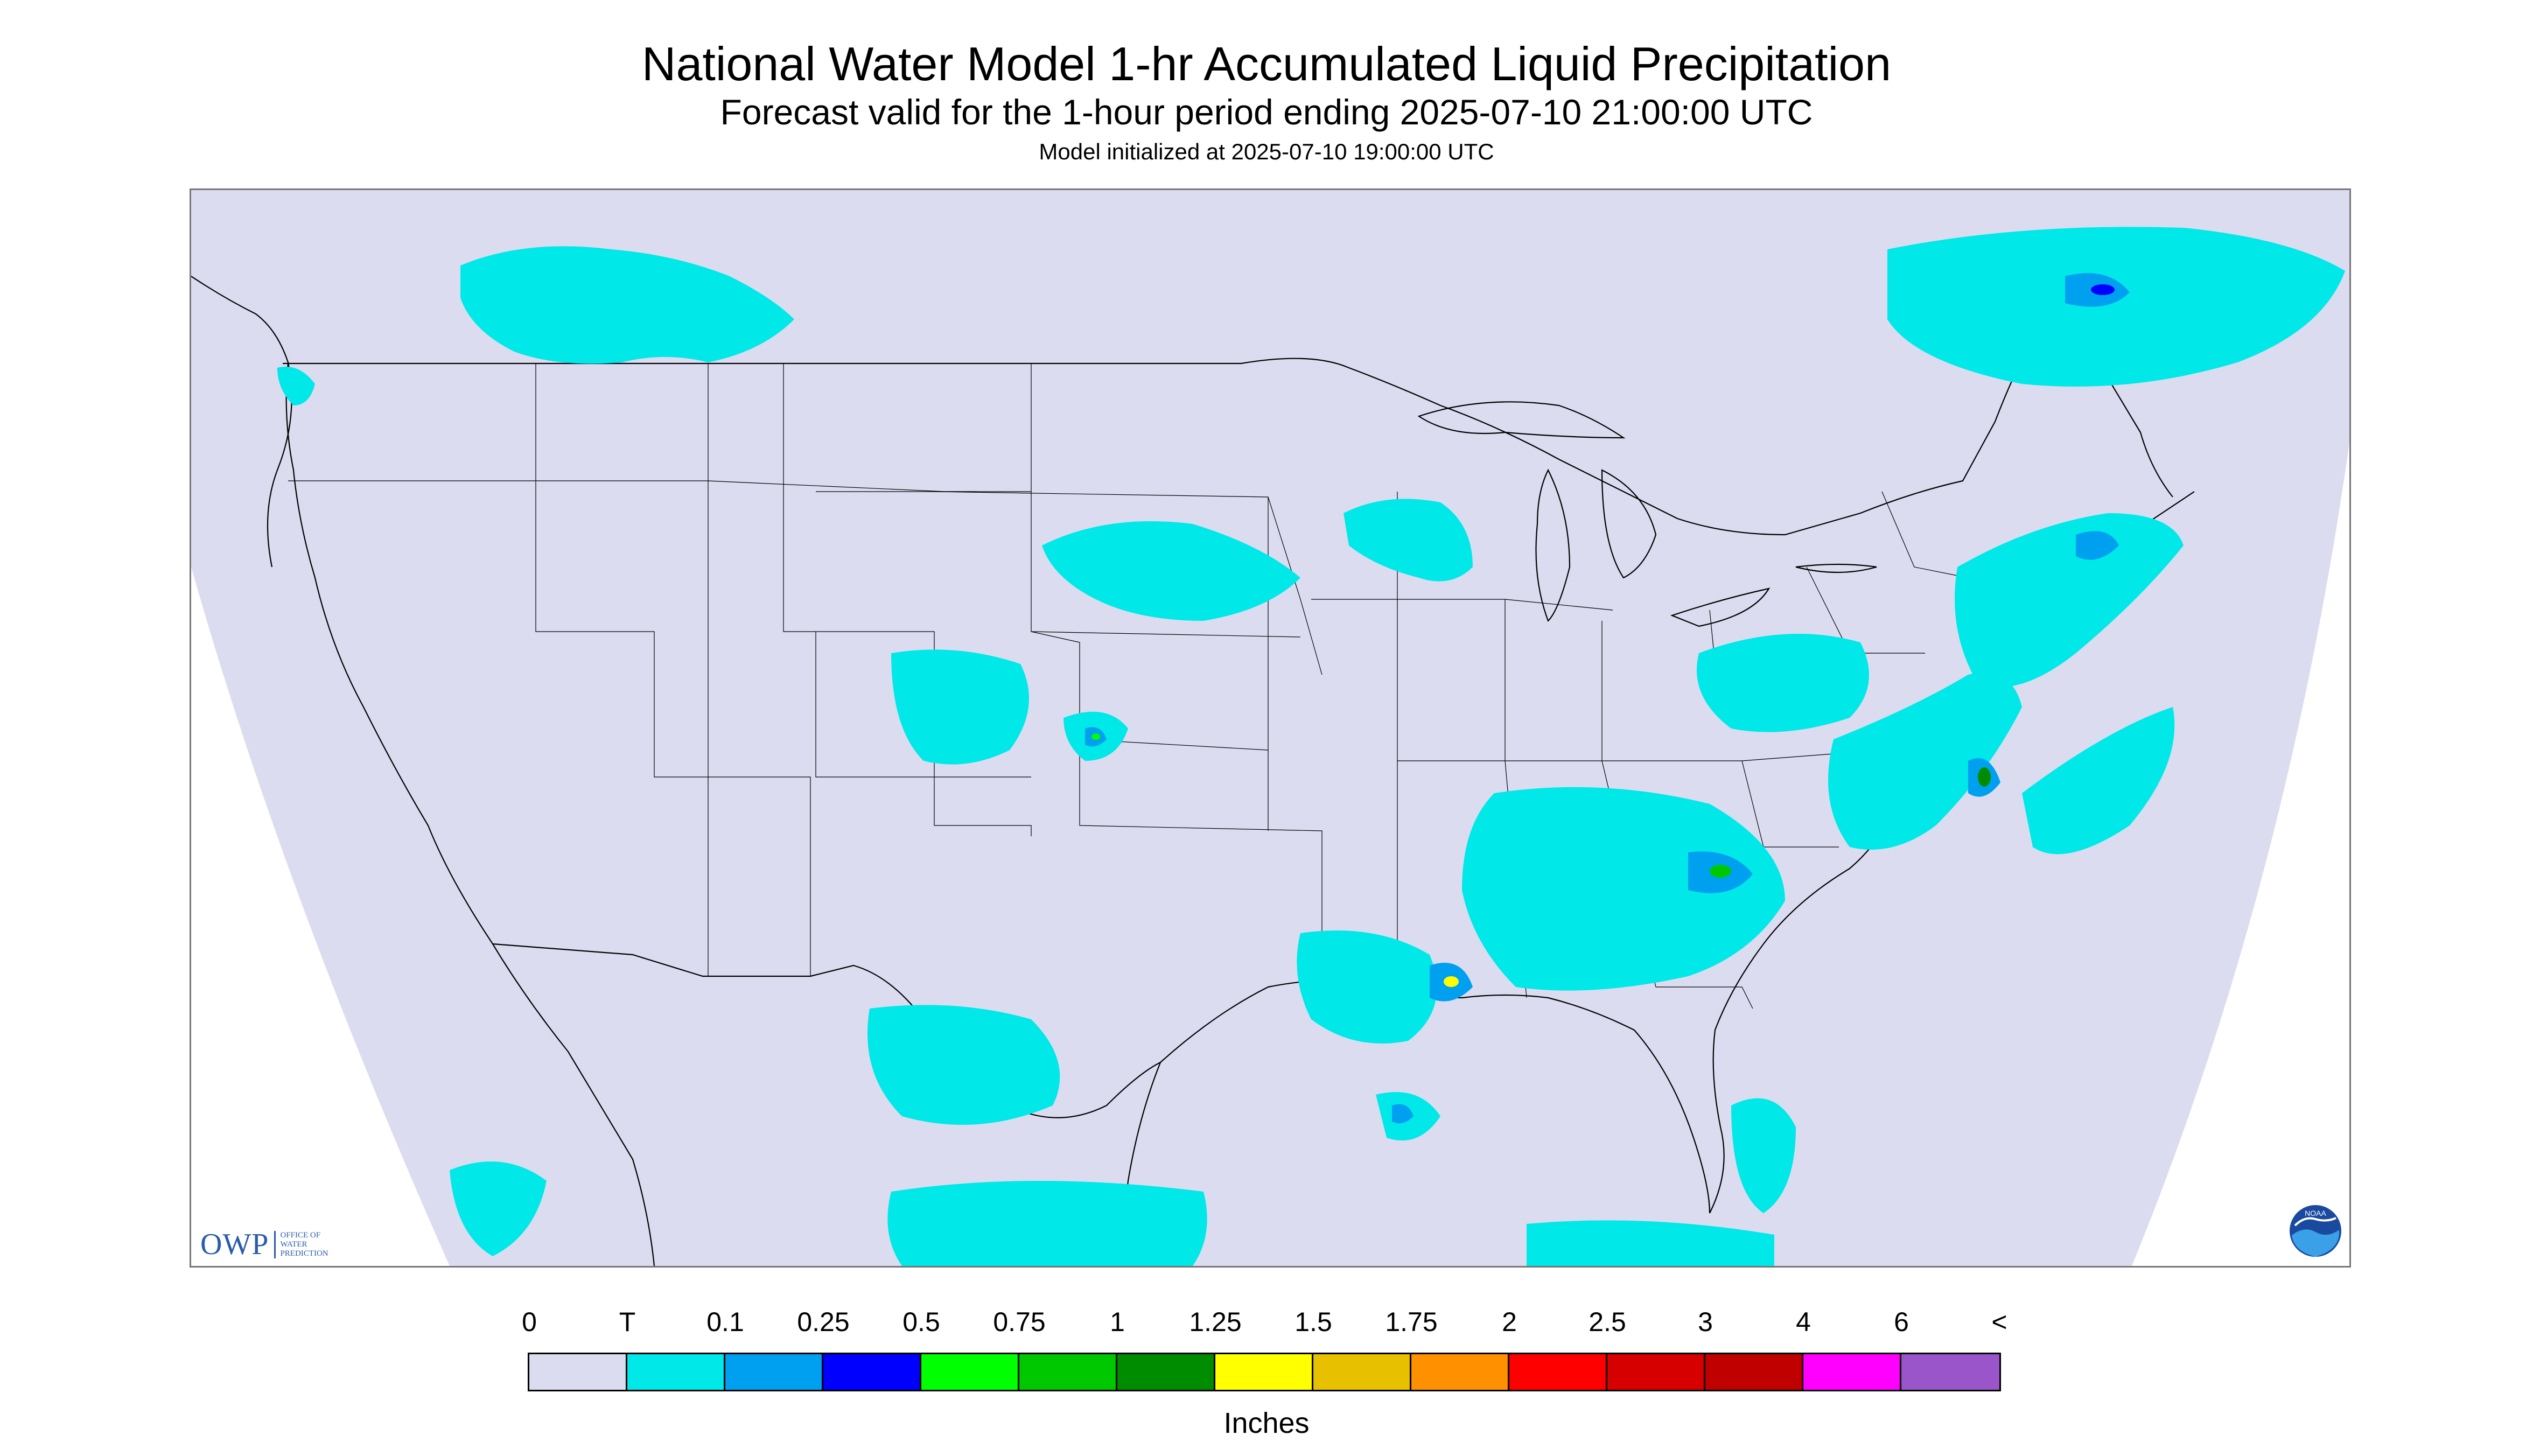 This screenshot has height=1456, width=2533. Describe the element at coordinates (1705, 1322) in the screenshot. I see `legend-tick-label: 3` at that location.